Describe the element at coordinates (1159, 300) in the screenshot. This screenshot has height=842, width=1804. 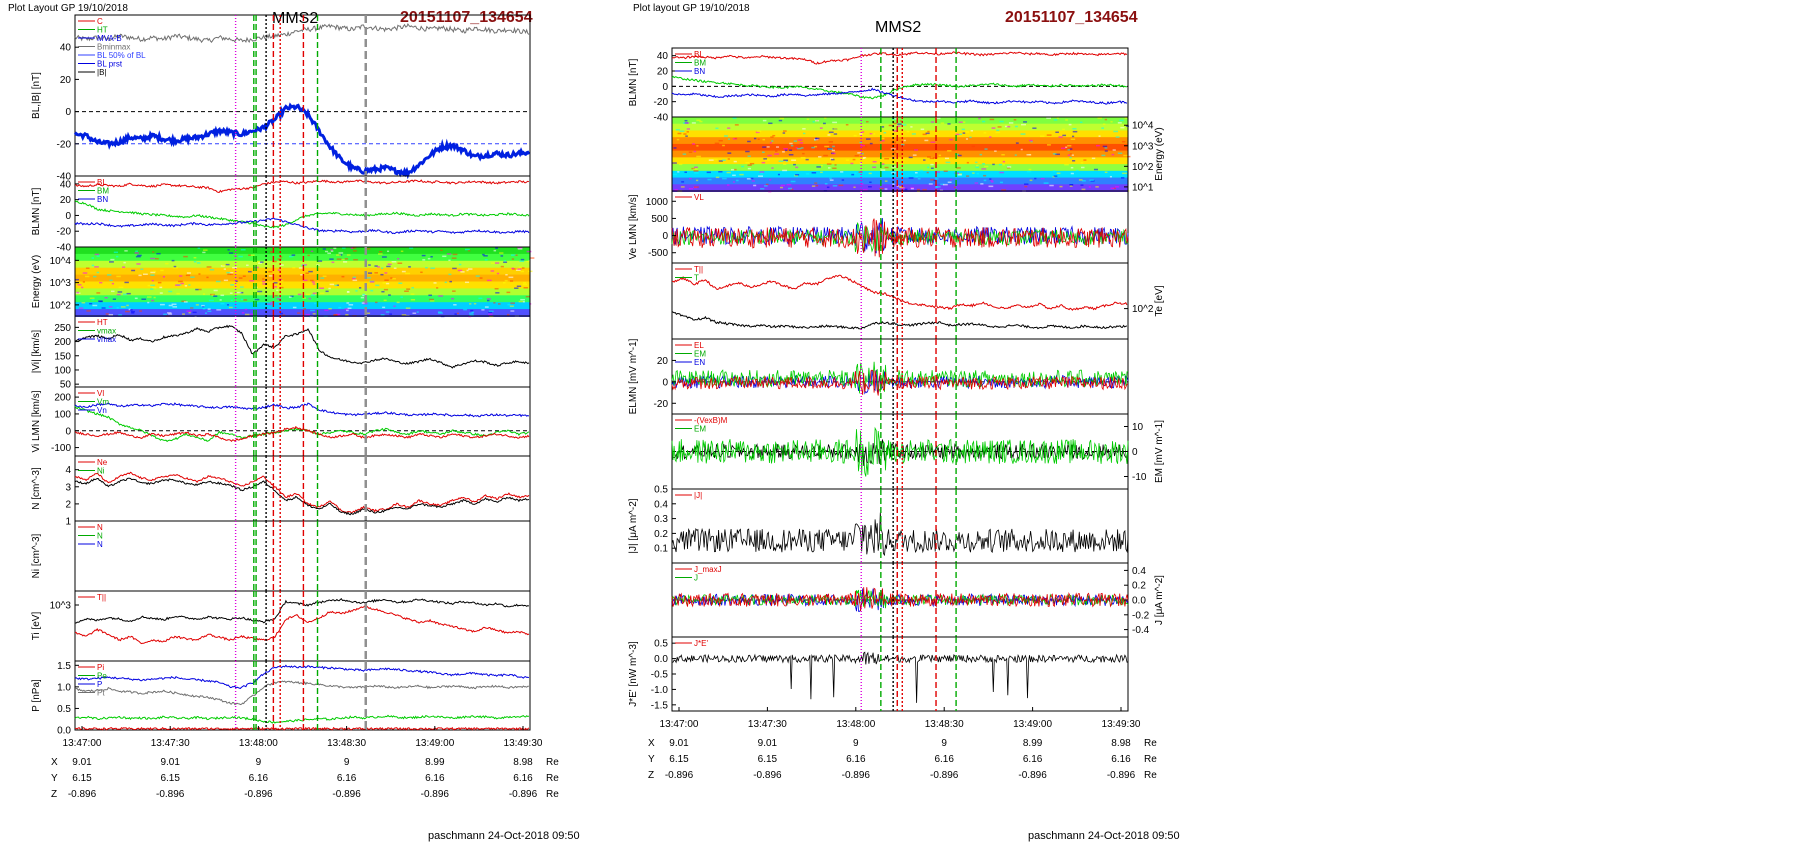
I see `y-axis-label: Te [eV]` at that location.